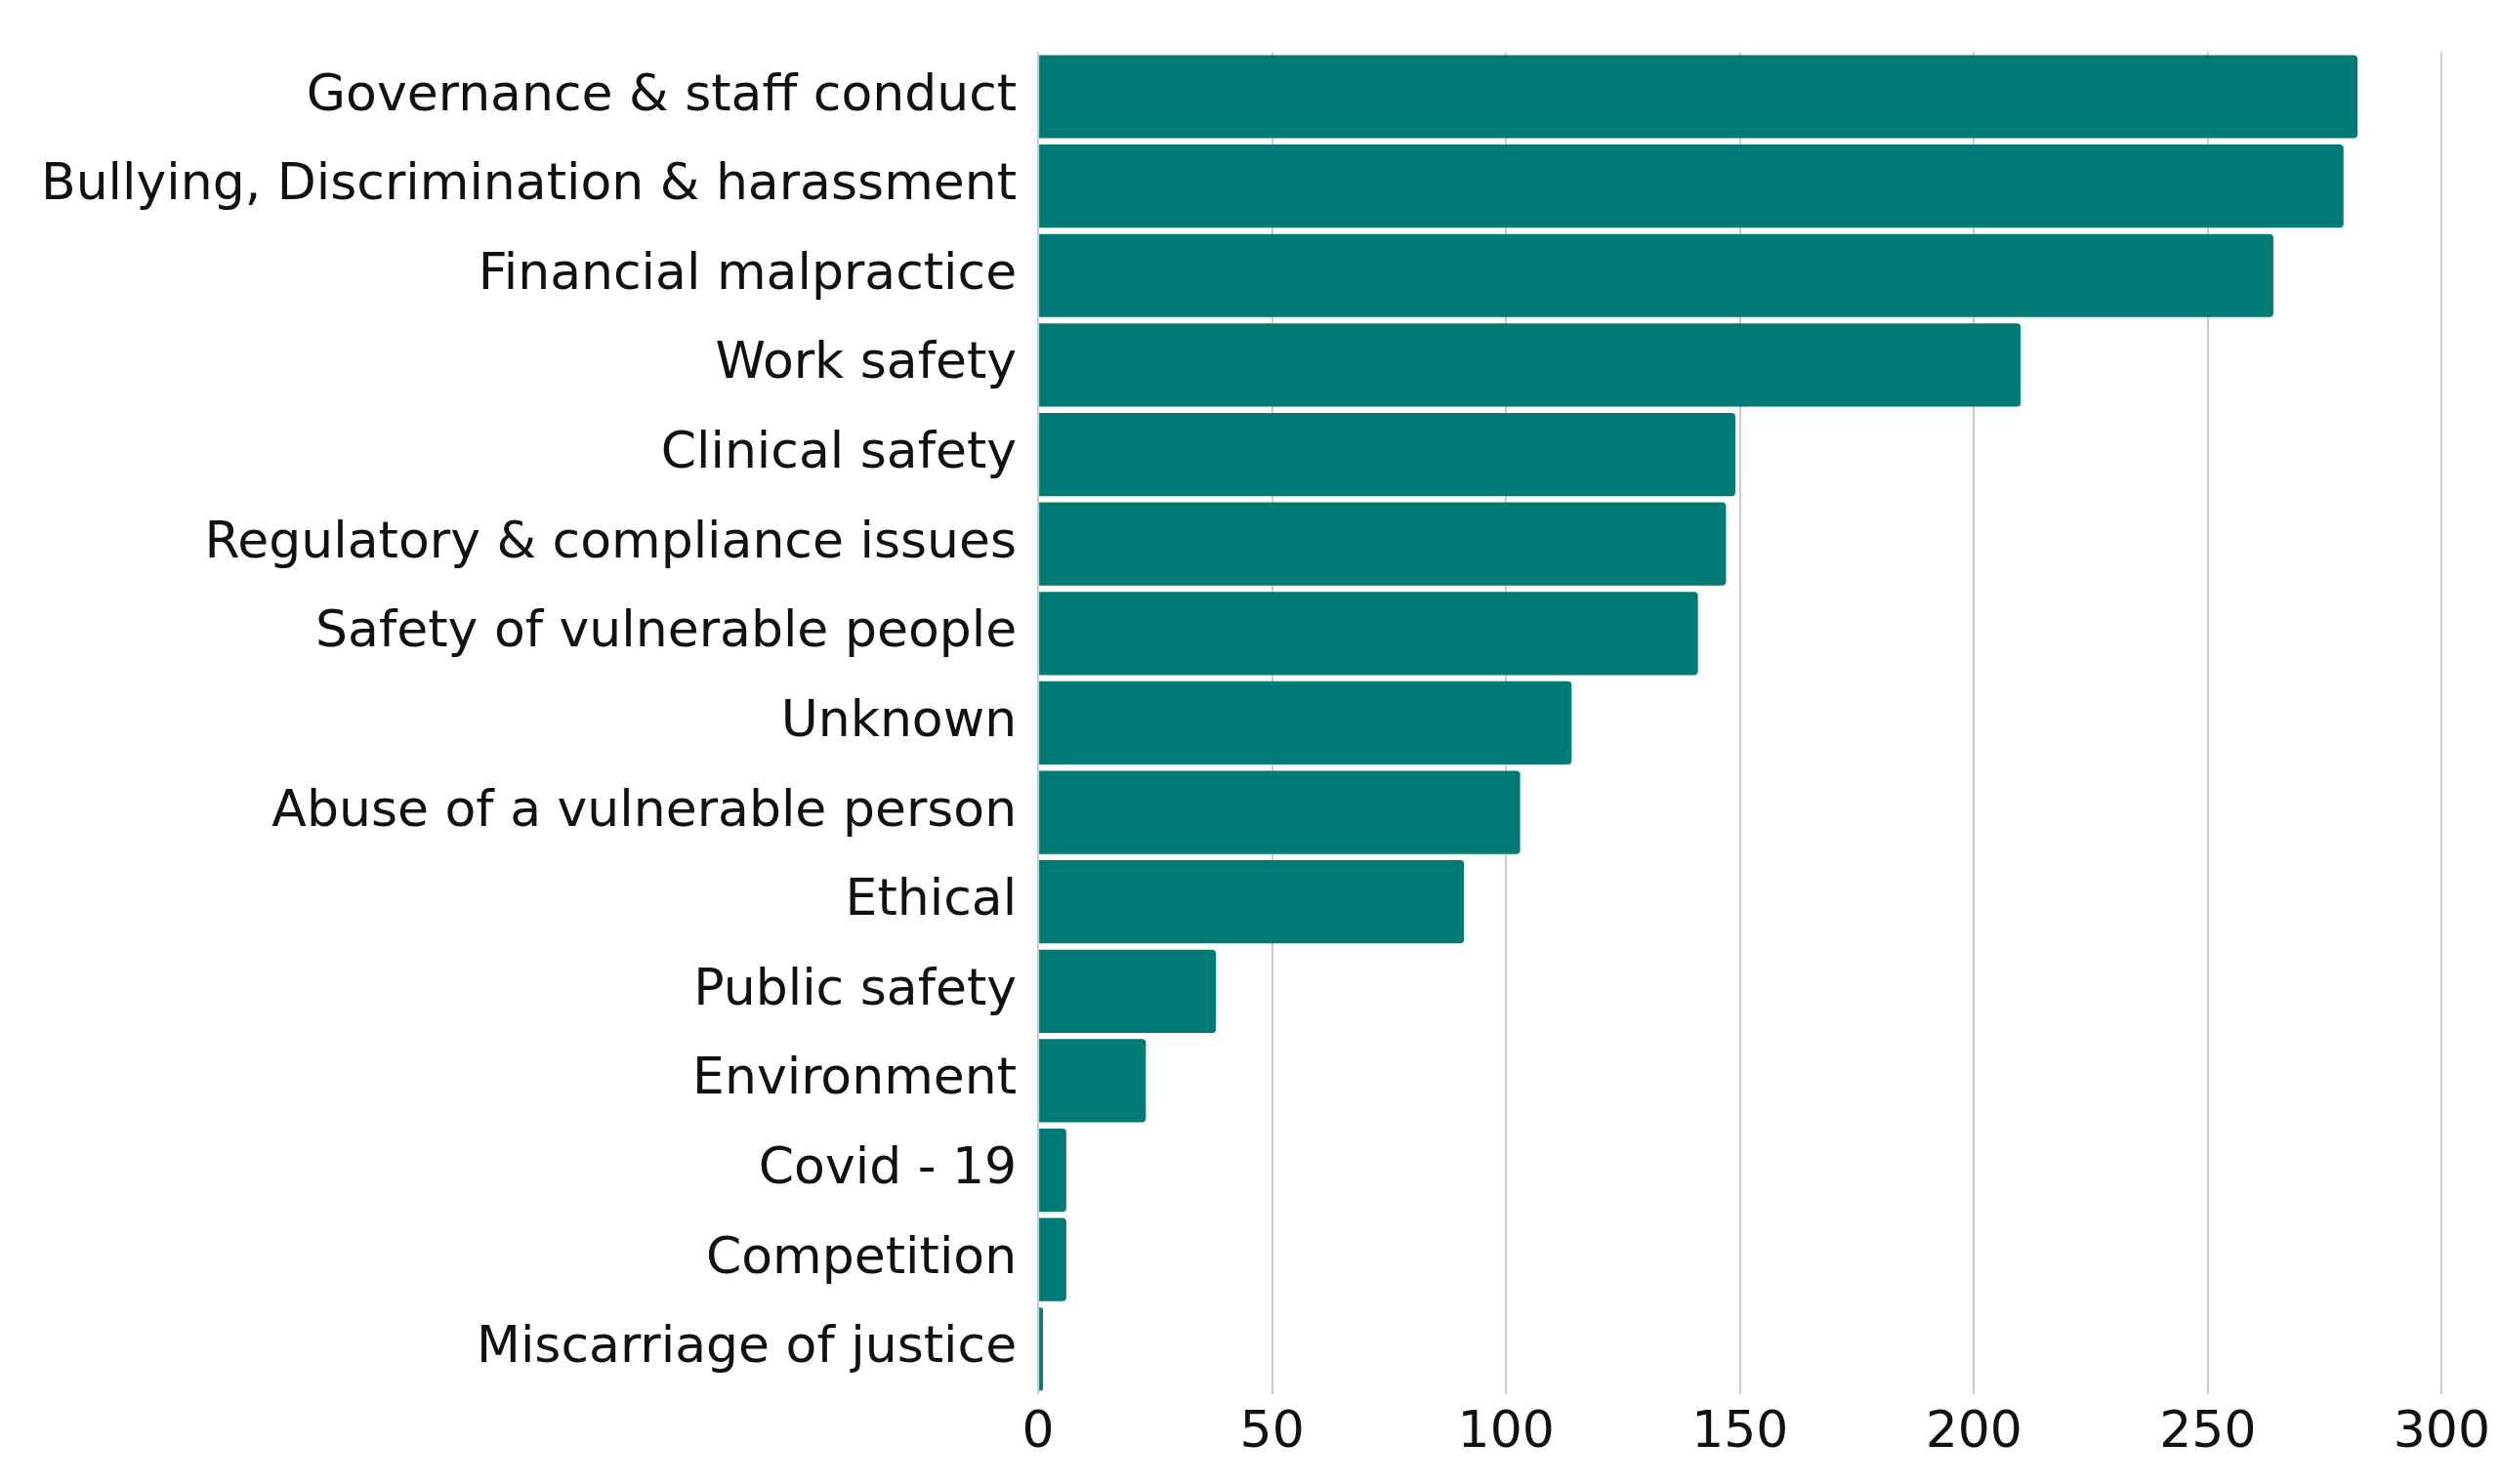  I want to click on y-tick-label: Abuse of a vulnerable person, so click(644, 808).